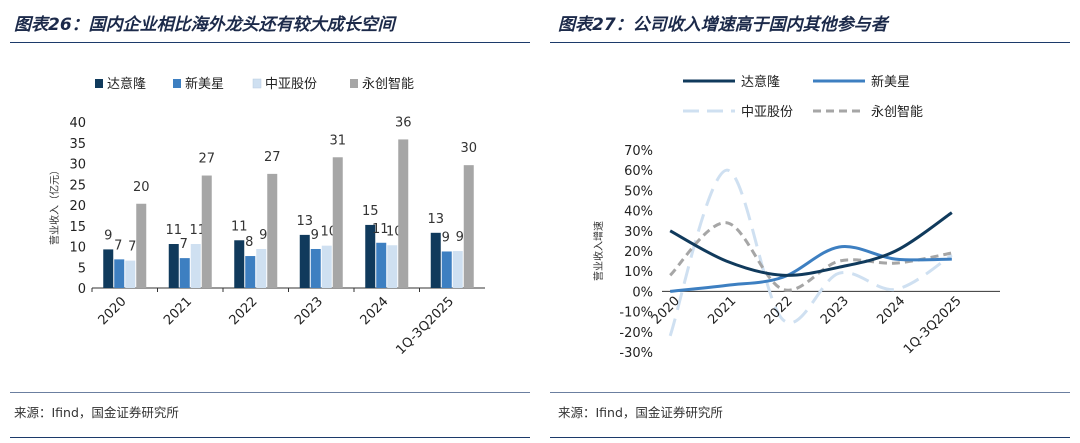  Describe the element at coordinates (638, 151) in the screenshot. I see `y-tick-label: 70%` at that location.